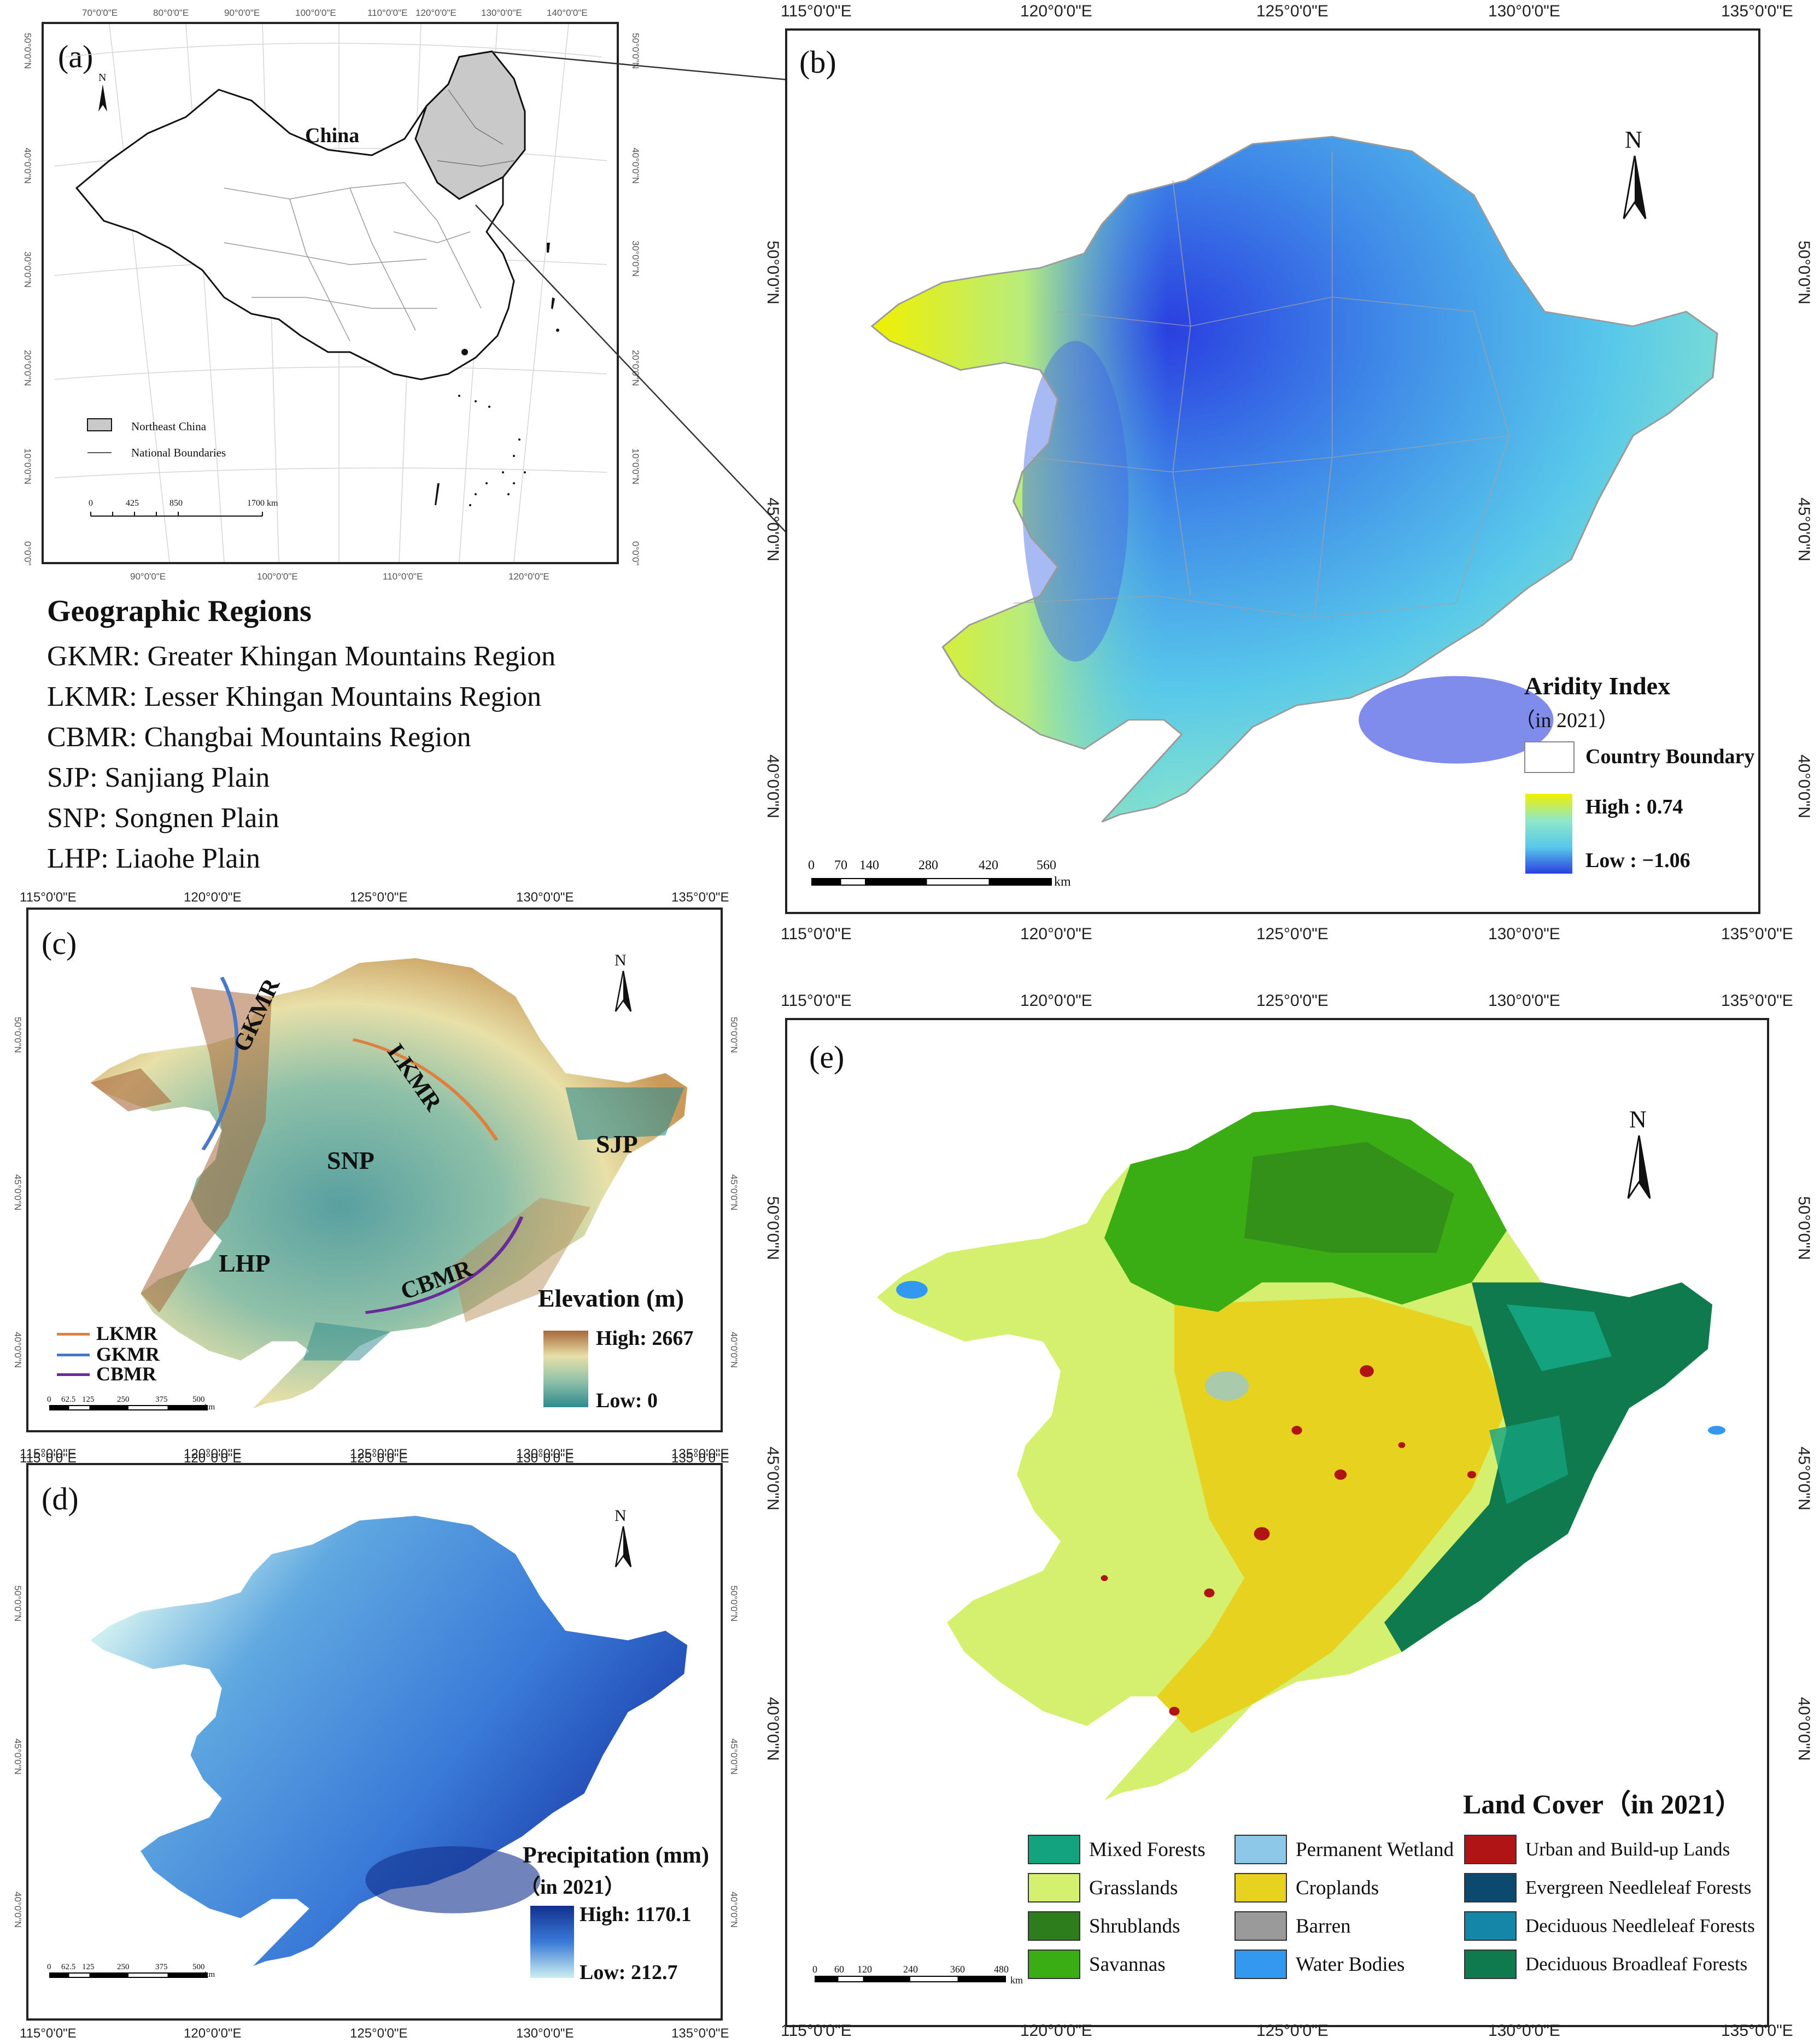 The height and width of the screenshot is (2043, 1820). I want to click on precipitation-legend-subtitle: （in 2021）, so click(572, 1887).